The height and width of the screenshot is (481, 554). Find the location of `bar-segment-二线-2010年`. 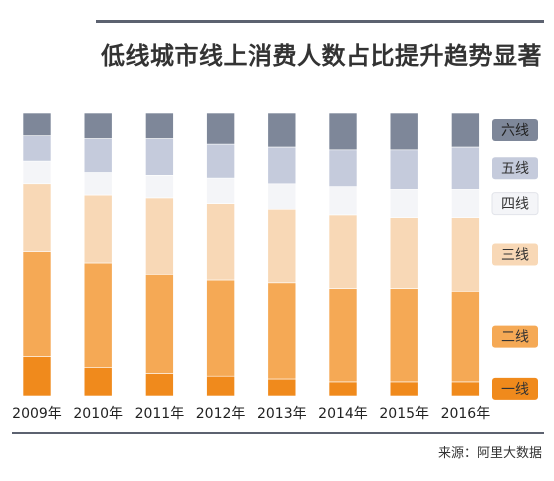

bar-segment-二线-2010年 is located at coordinates (98, 315).